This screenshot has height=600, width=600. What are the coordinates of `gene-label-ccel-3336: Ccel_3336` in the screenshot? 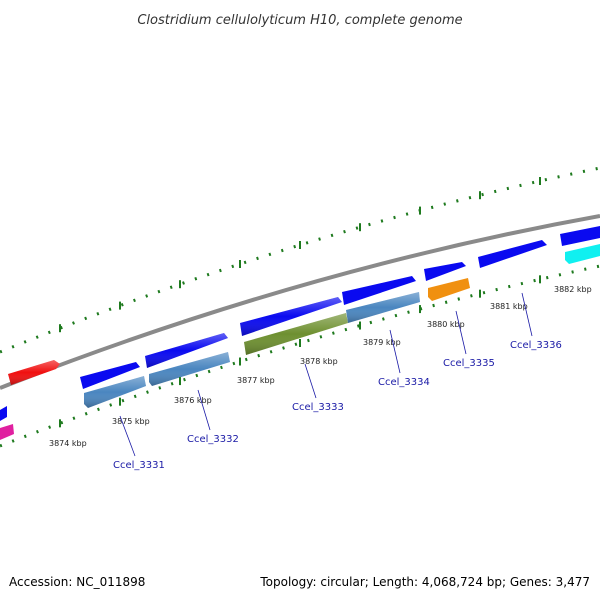 It's located at (536, 345).